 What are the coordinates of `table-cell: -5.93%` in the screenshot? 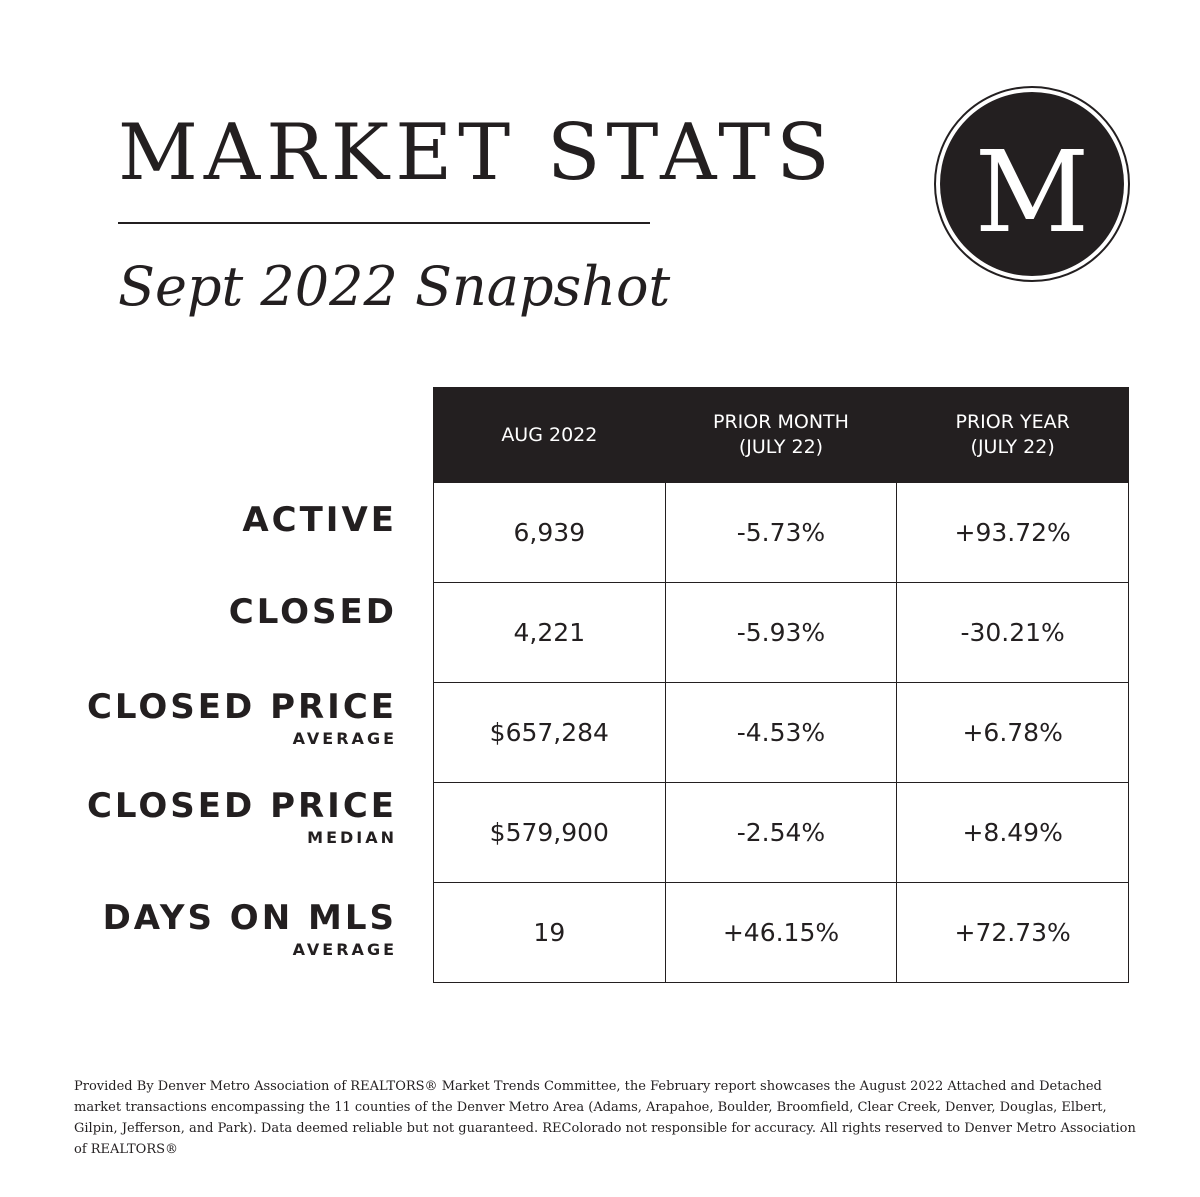 It's located at (781, 632).